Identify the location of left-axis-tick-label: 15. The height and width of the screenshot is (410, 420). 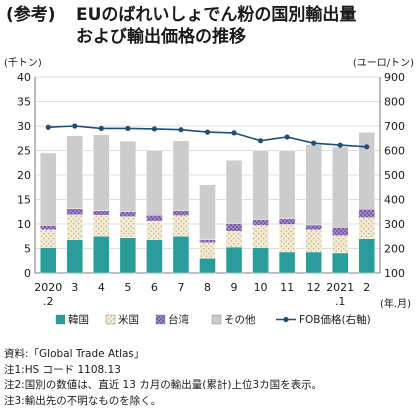
(24, 200).